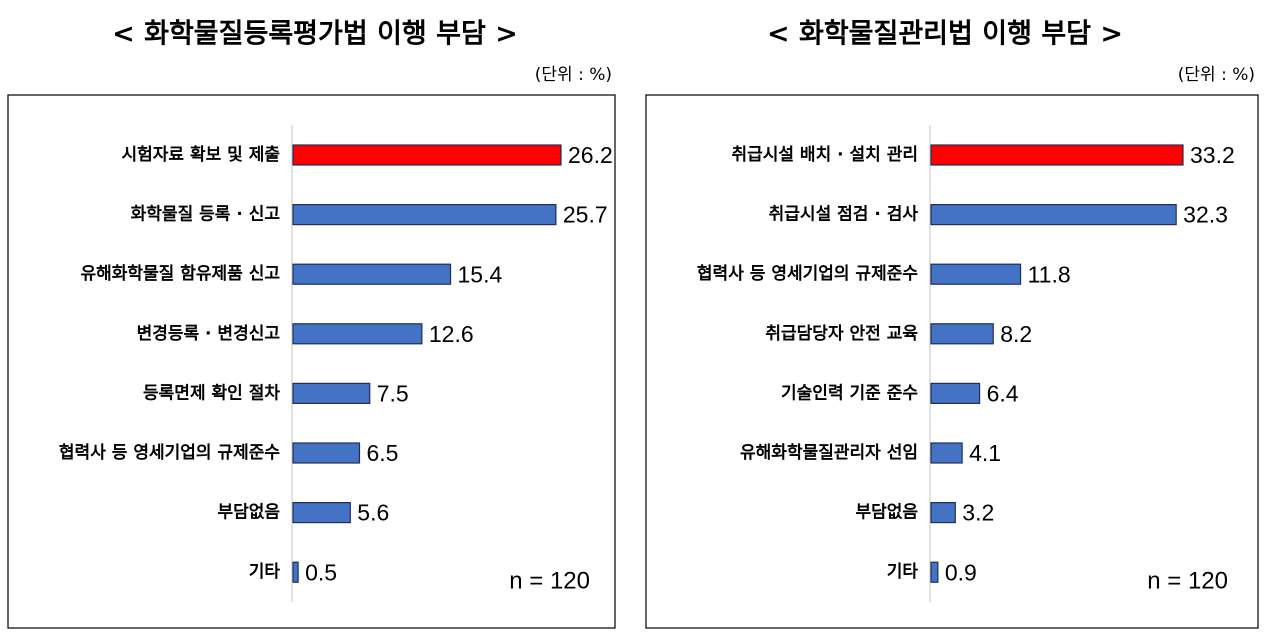  What do you see at coordinates (829, 452) in the screenshot?
I see `category-label: 유해화학물질관리자 선임` at bounding box center [829, 452].